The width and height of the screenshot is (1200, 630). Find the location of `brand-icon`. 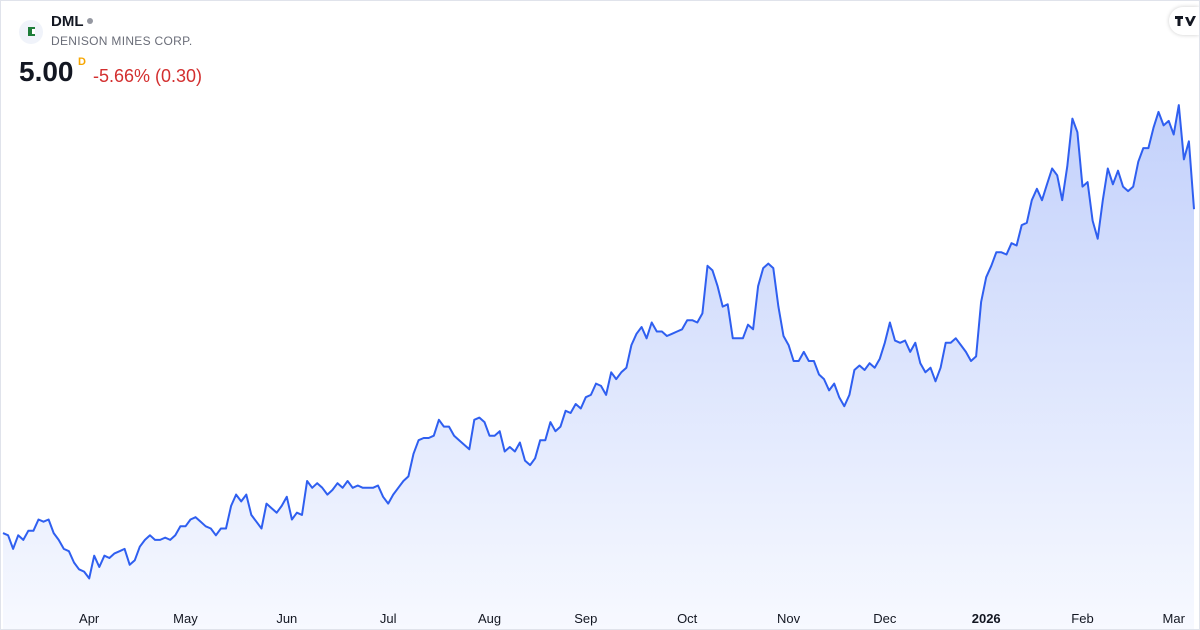

brand-icon is located at coordinates (1185, 21).